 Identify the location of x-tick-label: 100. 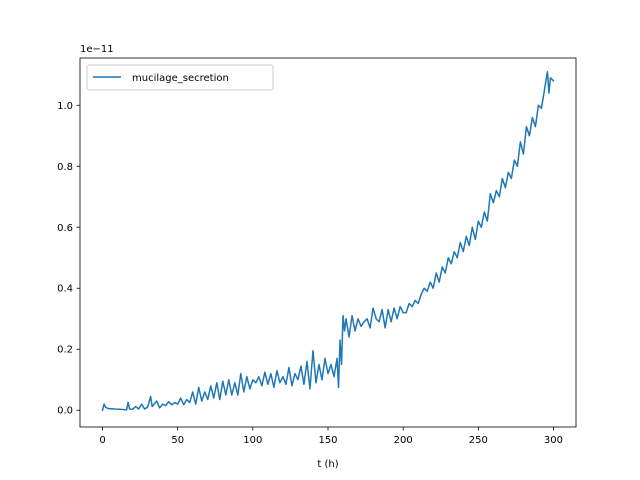
(252, 440).